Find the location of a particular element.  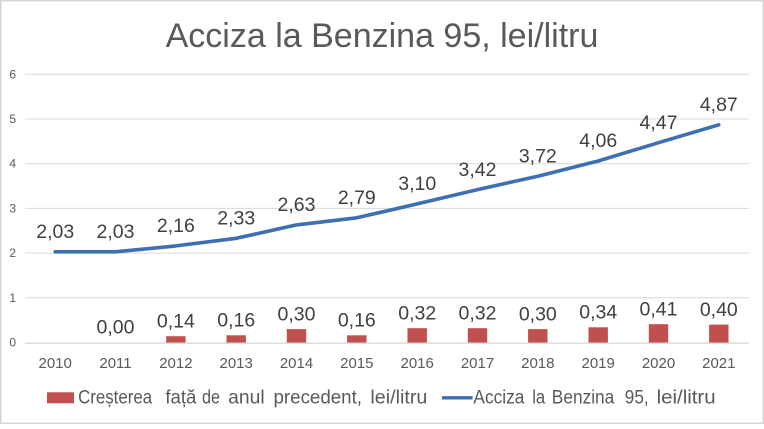

svg-text: 0,41 is located at coordinates (659, 309).